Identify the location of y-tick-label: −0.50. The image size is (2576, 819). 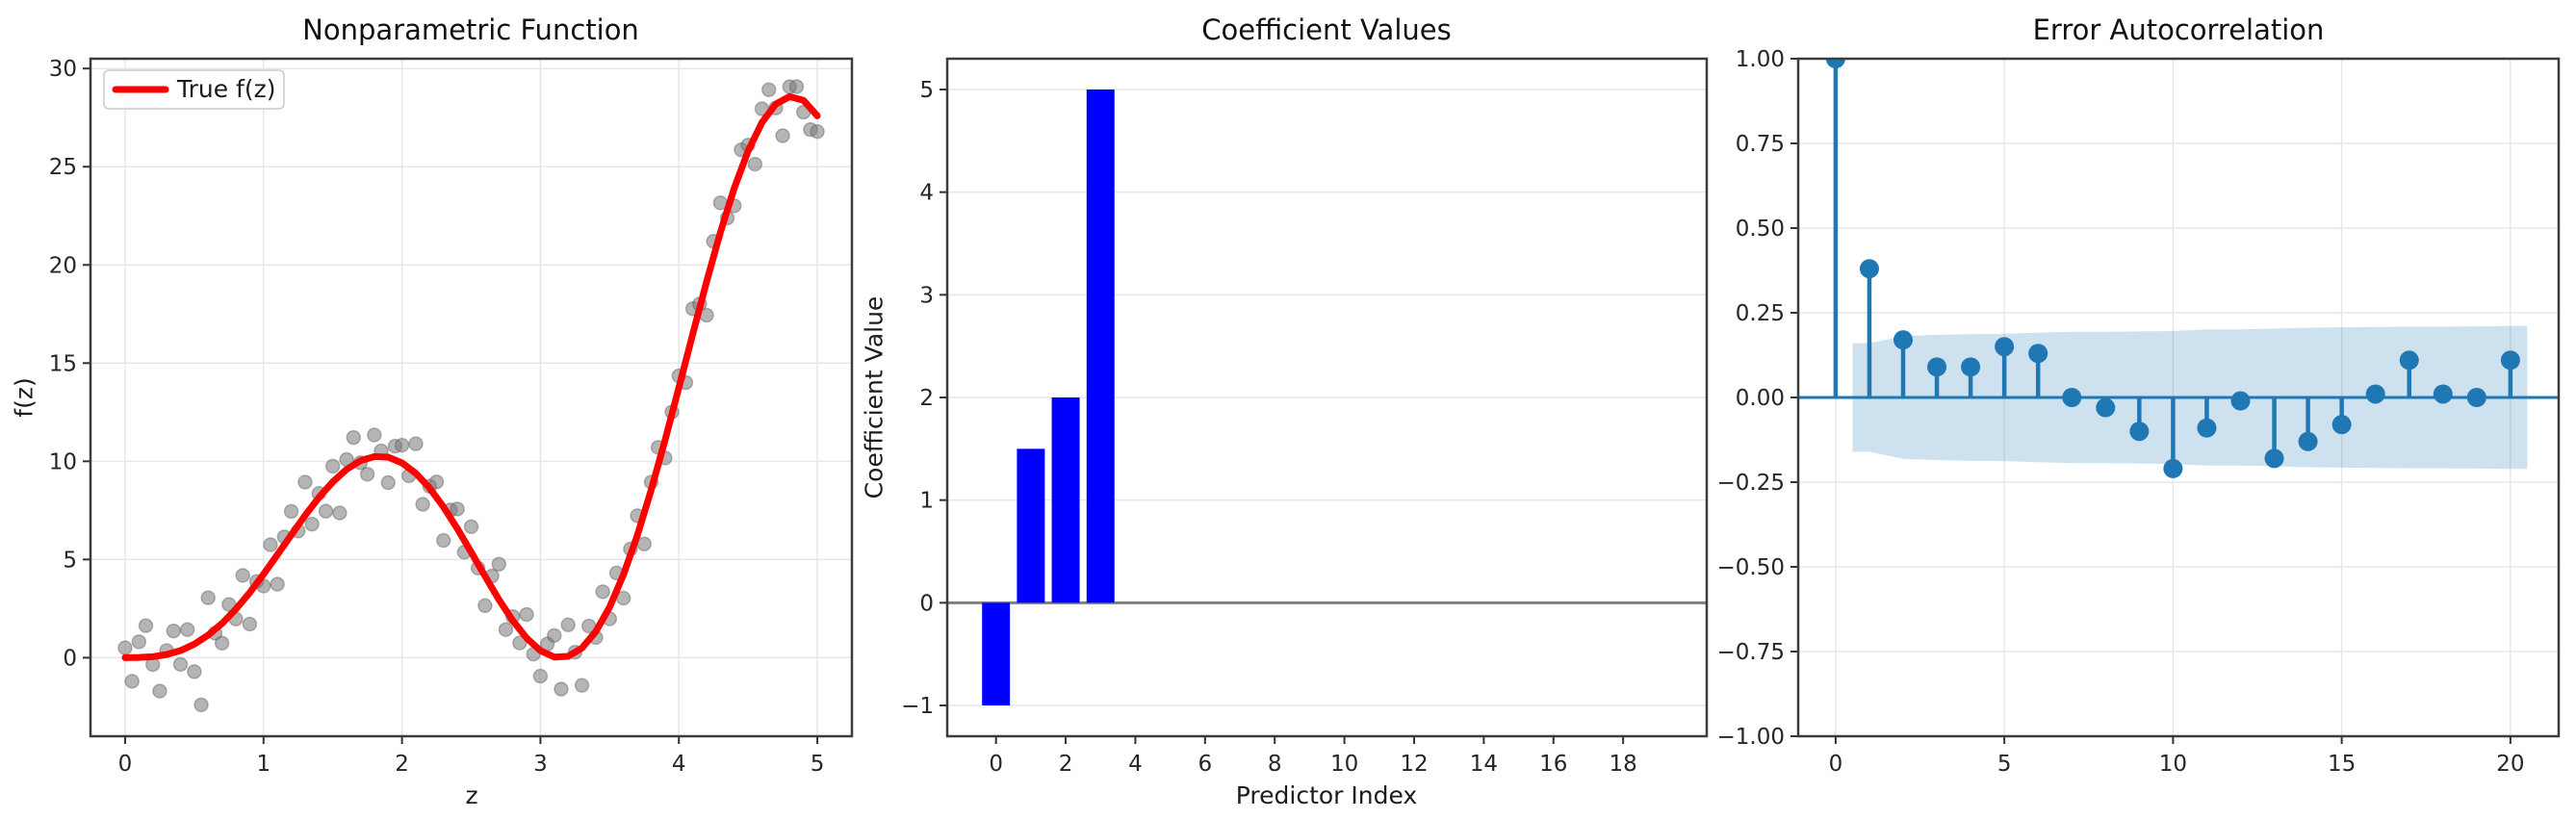
(1751, 568).